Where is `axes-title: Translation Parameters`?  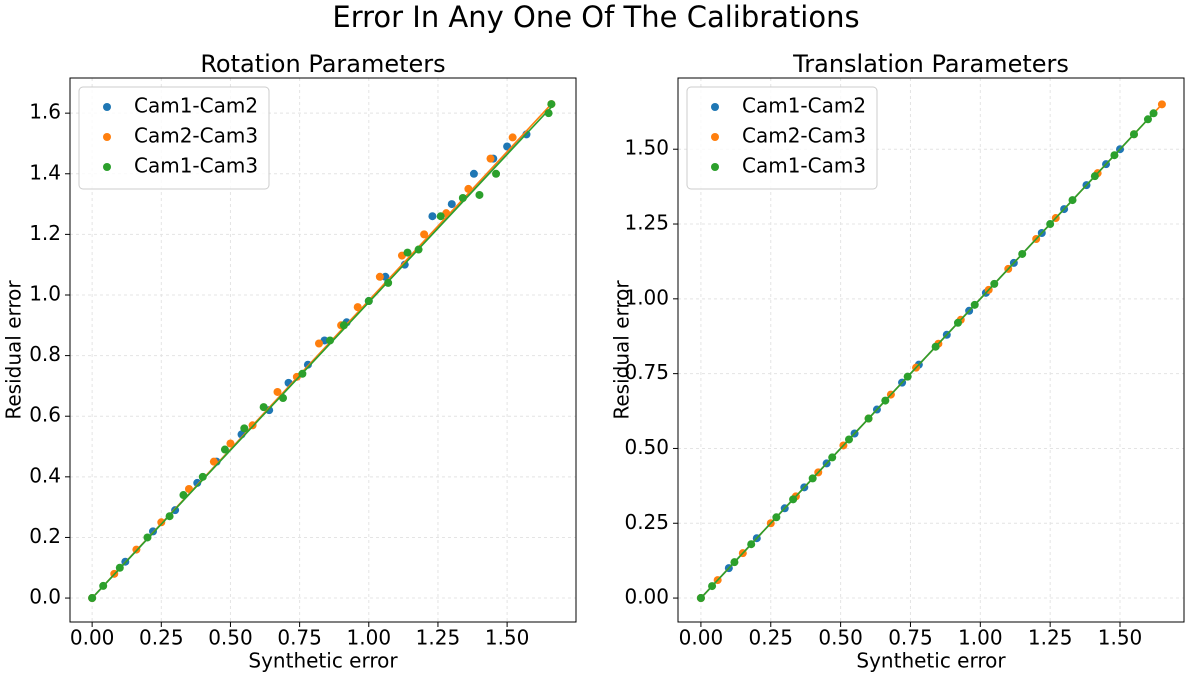 axes-title: Translation Parameters is located at coordinates (930, 64).